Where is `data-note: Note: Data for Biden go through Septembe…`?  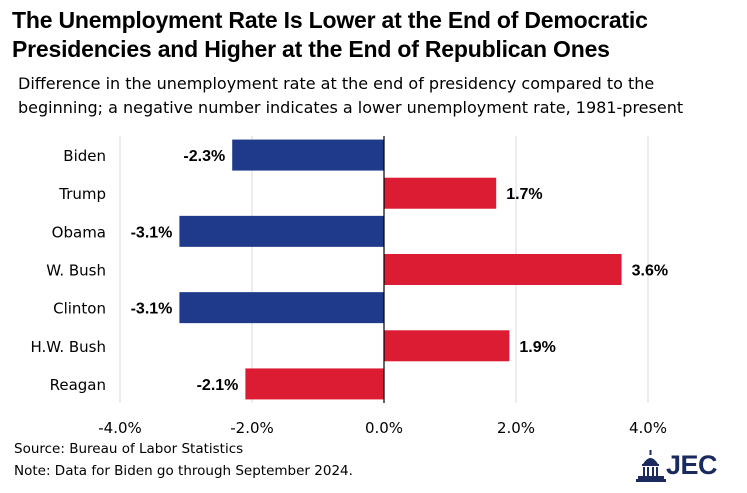 data-note: Note: Data for Biden go through Septembe… is located at coordinates (183, 471).